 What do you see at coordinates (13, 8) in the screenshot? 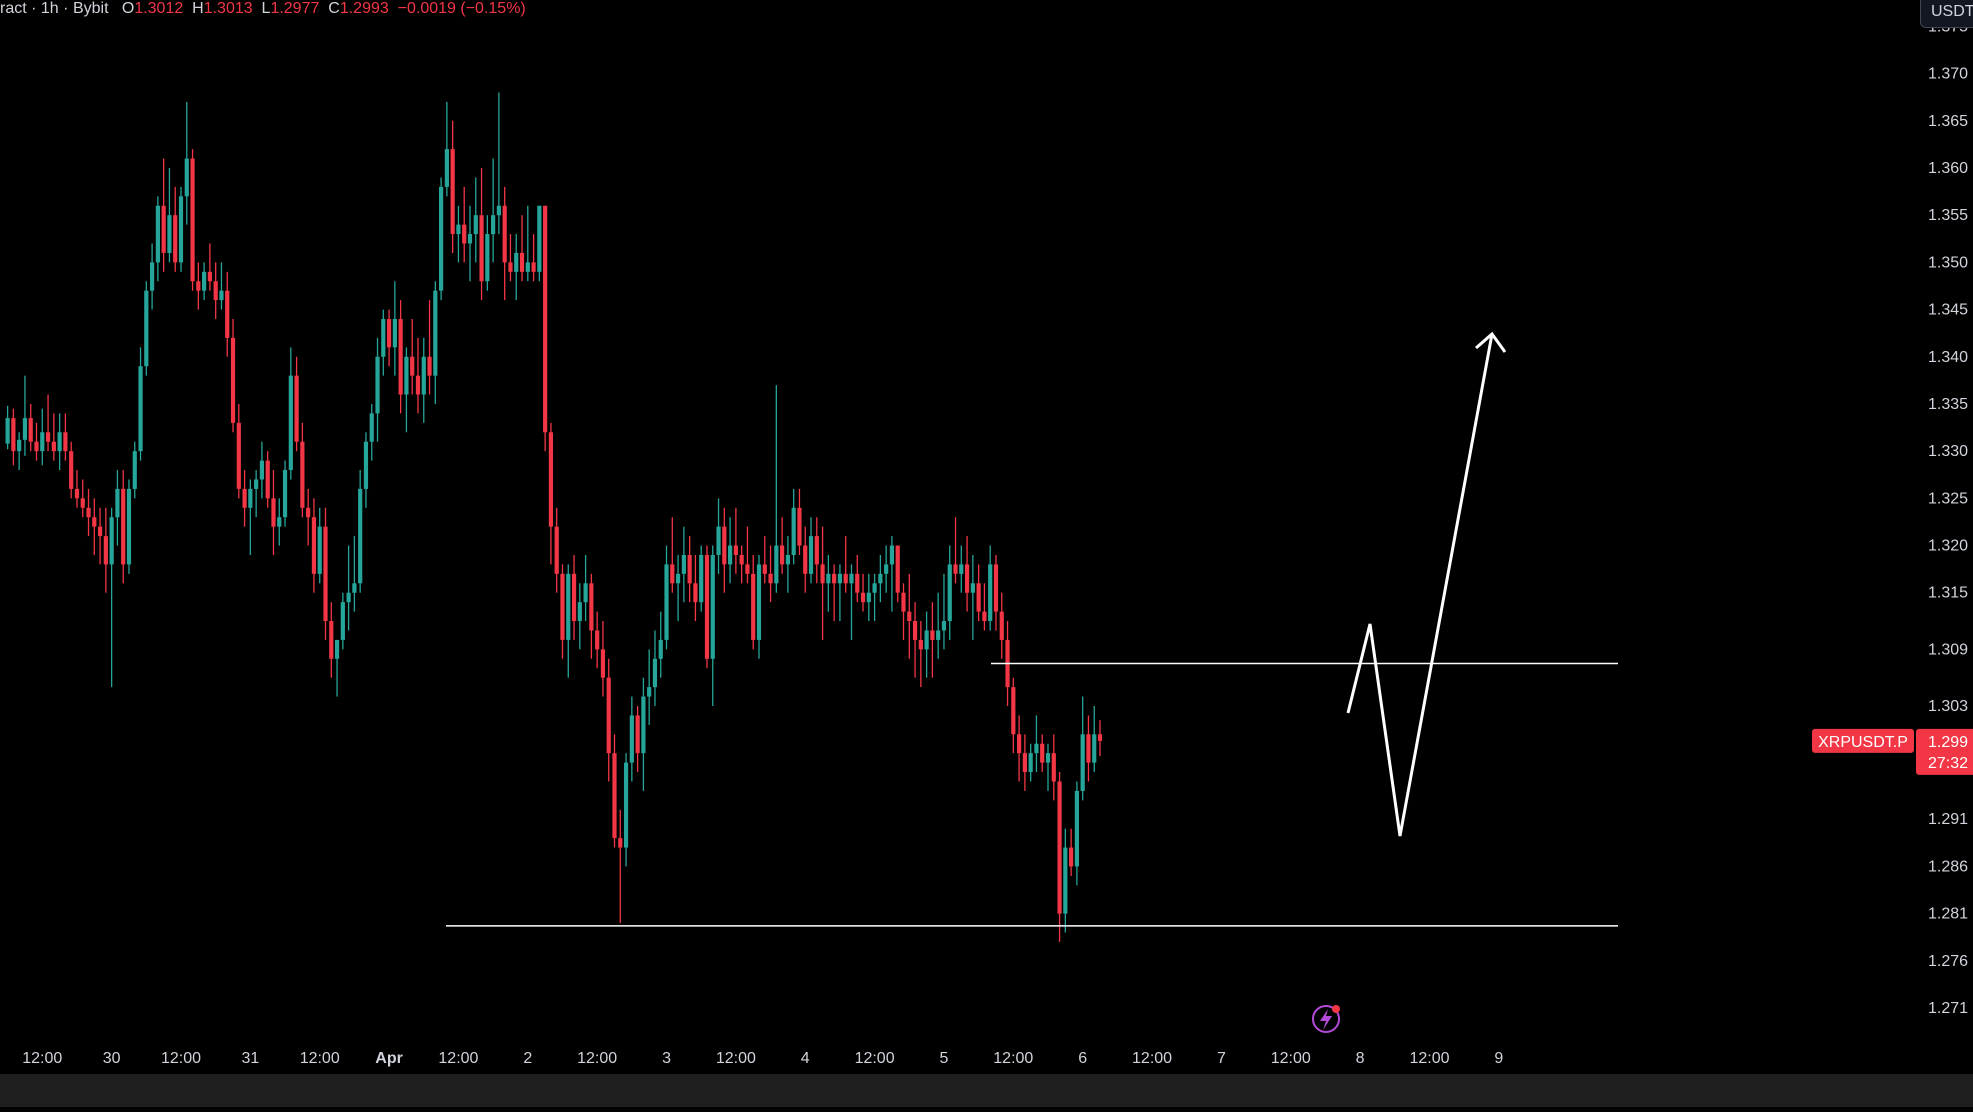
I see `symbol-fragment: ract` at bounding box center [13, 8].